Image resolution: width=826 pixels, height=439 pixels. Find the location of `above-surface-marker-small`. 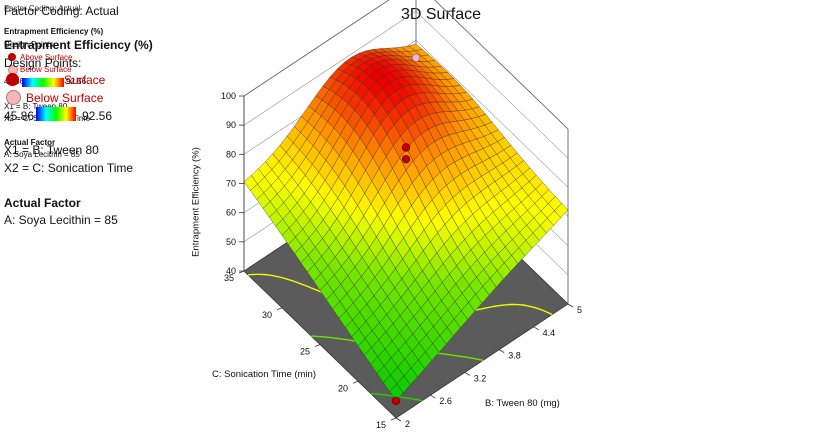

above-surface-marker-small is located at coordinates (12, 57).